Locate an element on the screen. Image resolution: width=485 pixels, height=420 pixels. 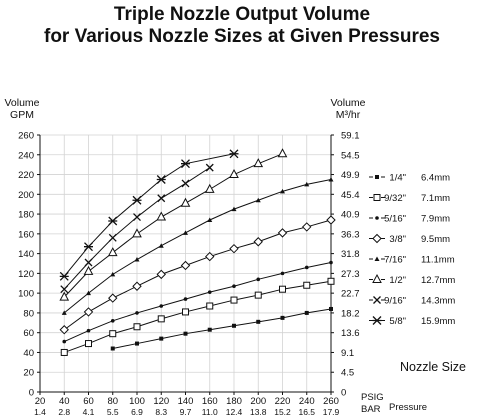
y-tick-label-gpm-9: 180 is located at coordinates (26, 215).